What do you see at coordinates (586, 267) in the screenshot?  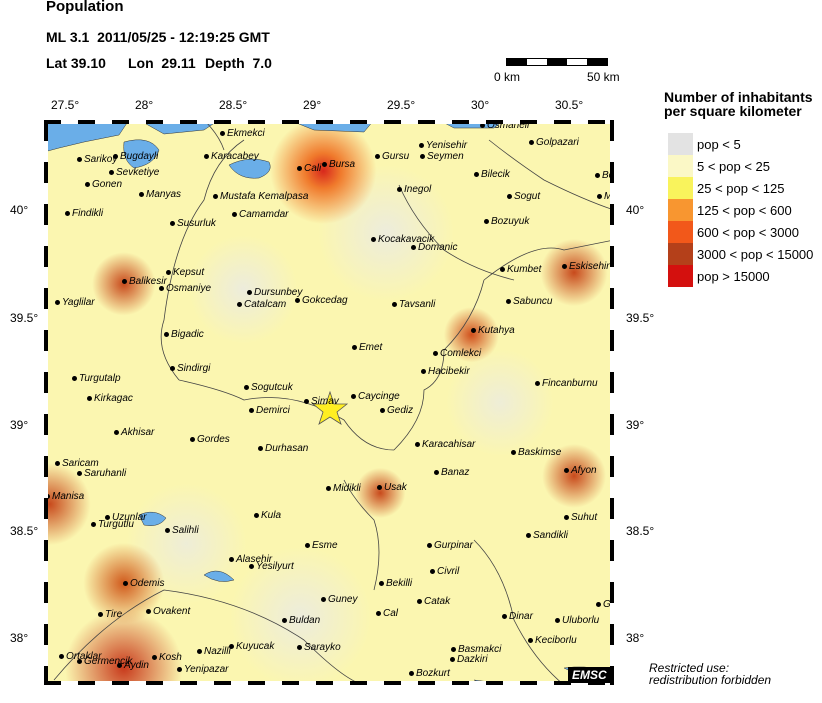 I see `city-marker: Eskisehir` at bounding box center [586, 267].